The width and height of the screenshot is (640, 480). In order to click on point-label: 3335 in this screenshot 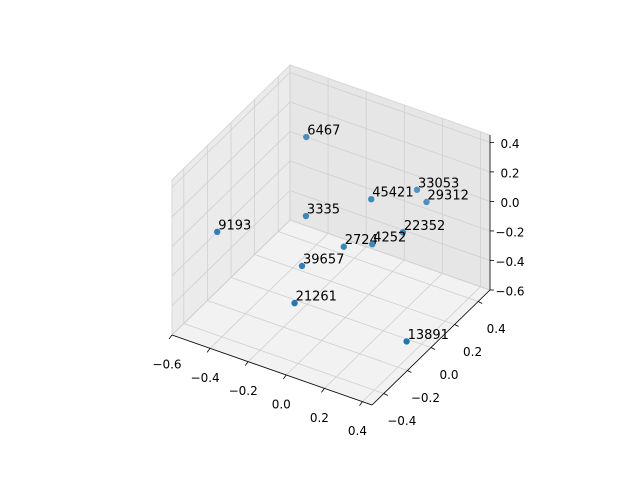, I will do `click(323, 210)`.